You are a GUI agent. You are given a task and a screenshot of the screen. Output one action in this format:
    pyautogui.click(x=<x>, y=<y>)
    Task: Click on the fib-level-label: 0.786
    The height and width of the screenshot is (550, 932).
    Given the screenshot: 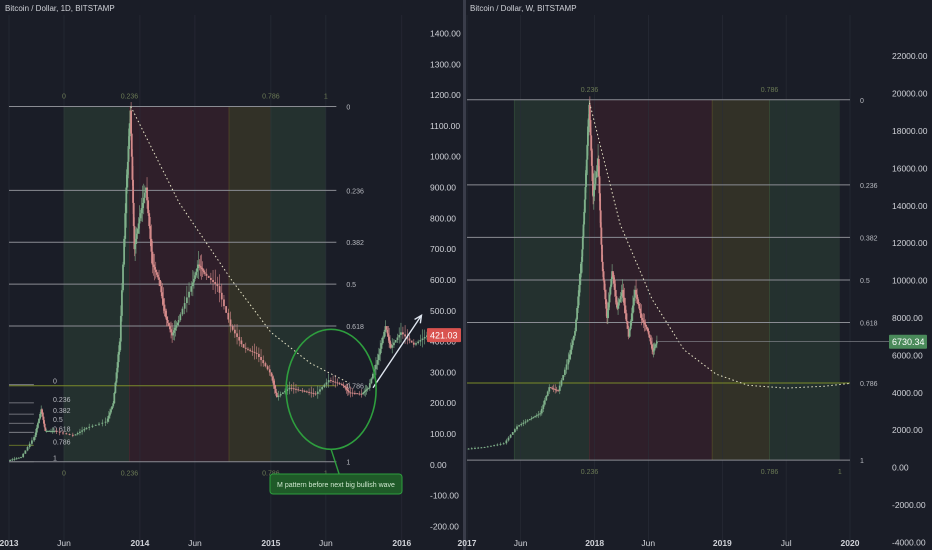 What is the action you would take?
    pyautogui.click(x=869, y=384)
    